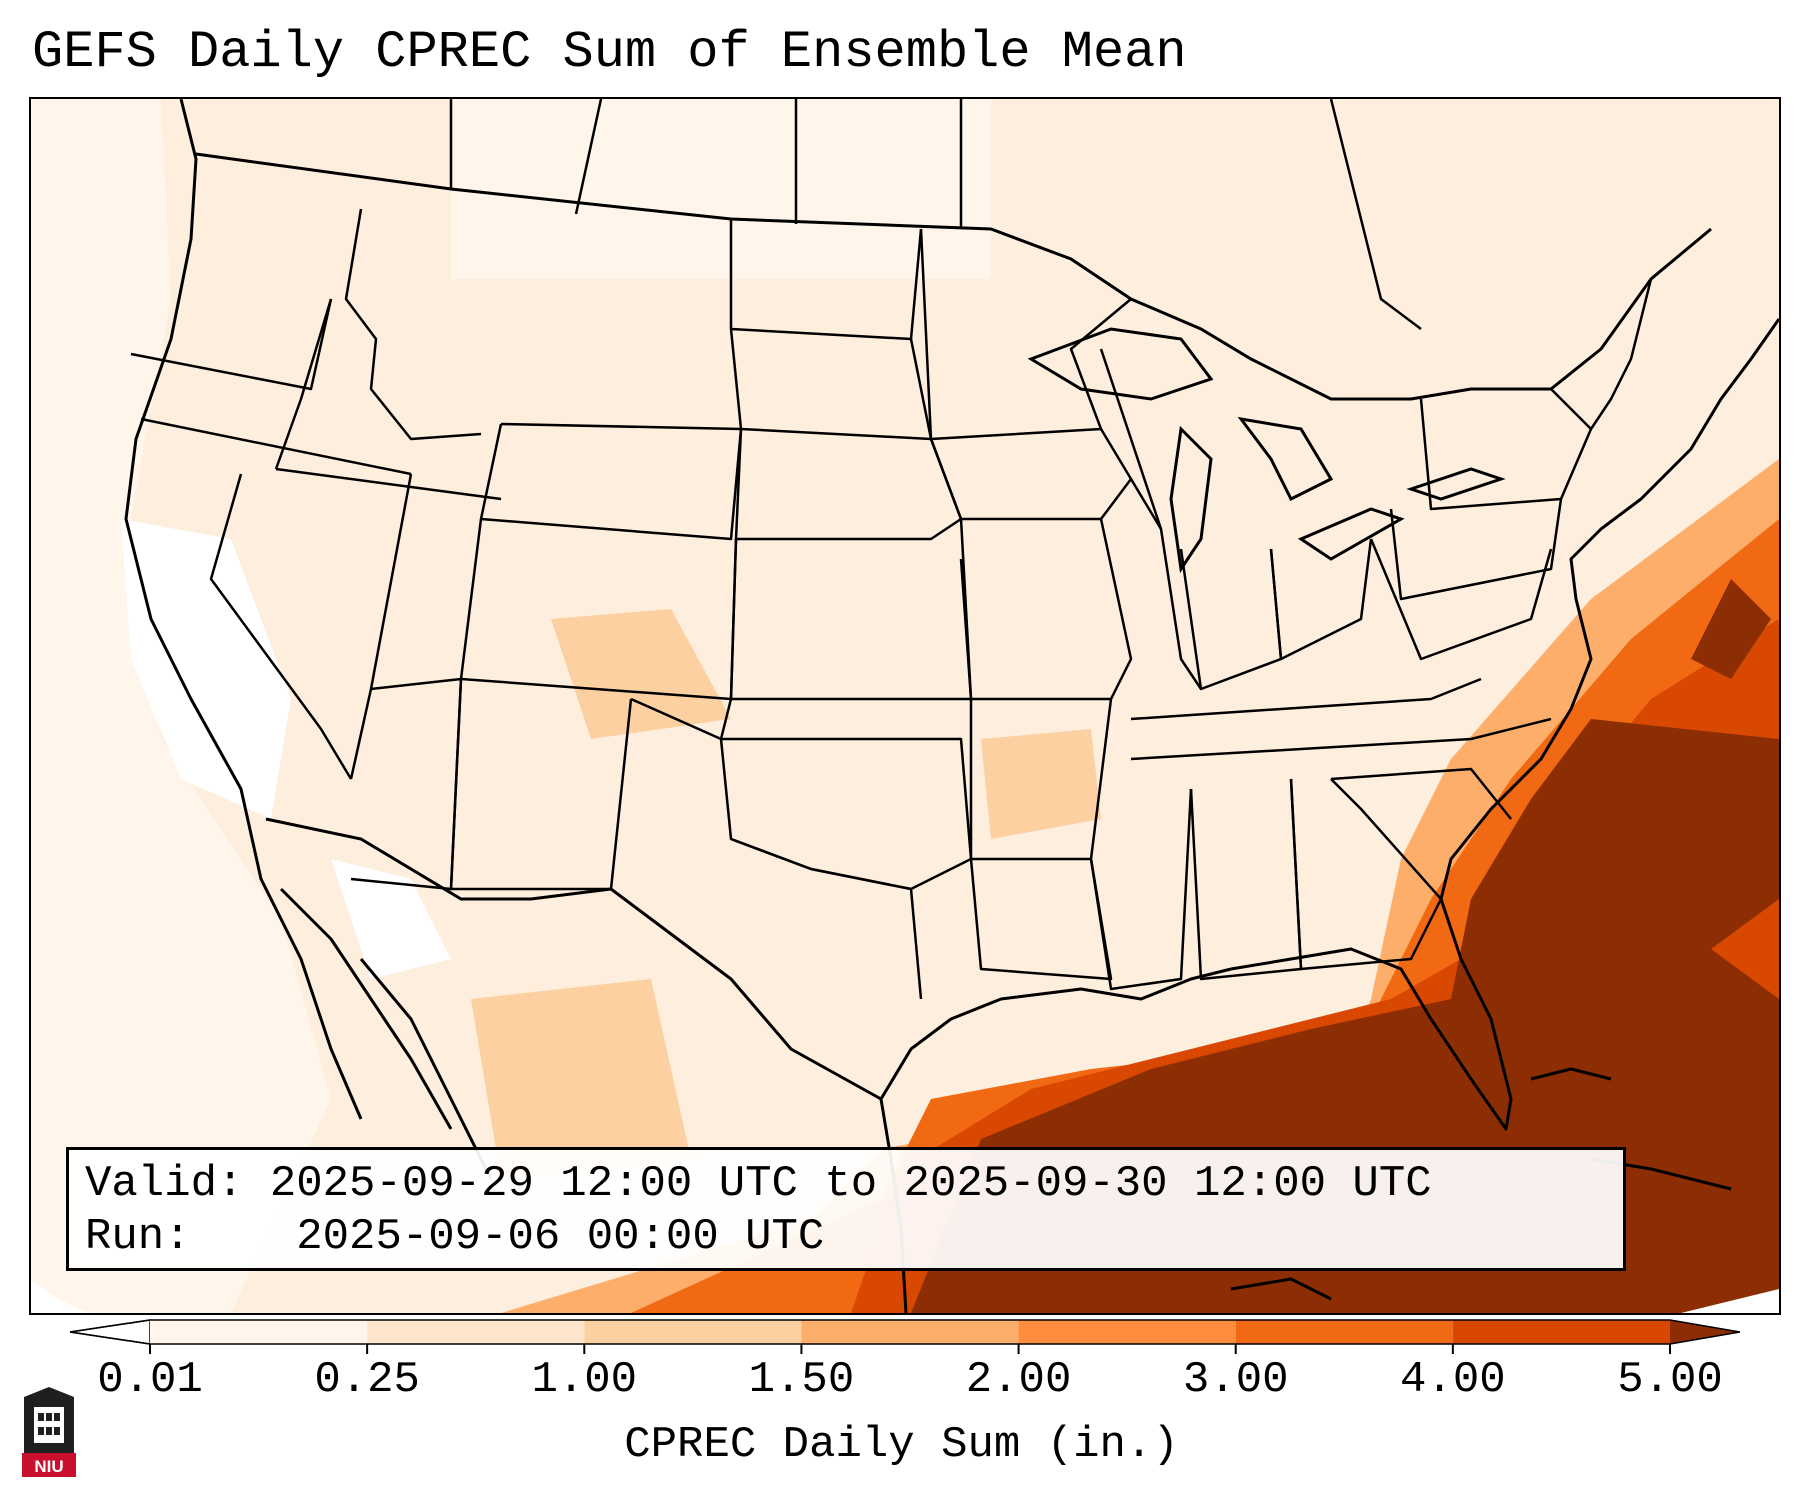  Describe the element at coordinates (231, 344) in the screenshot. I see `state-border-wa-or` at that location.